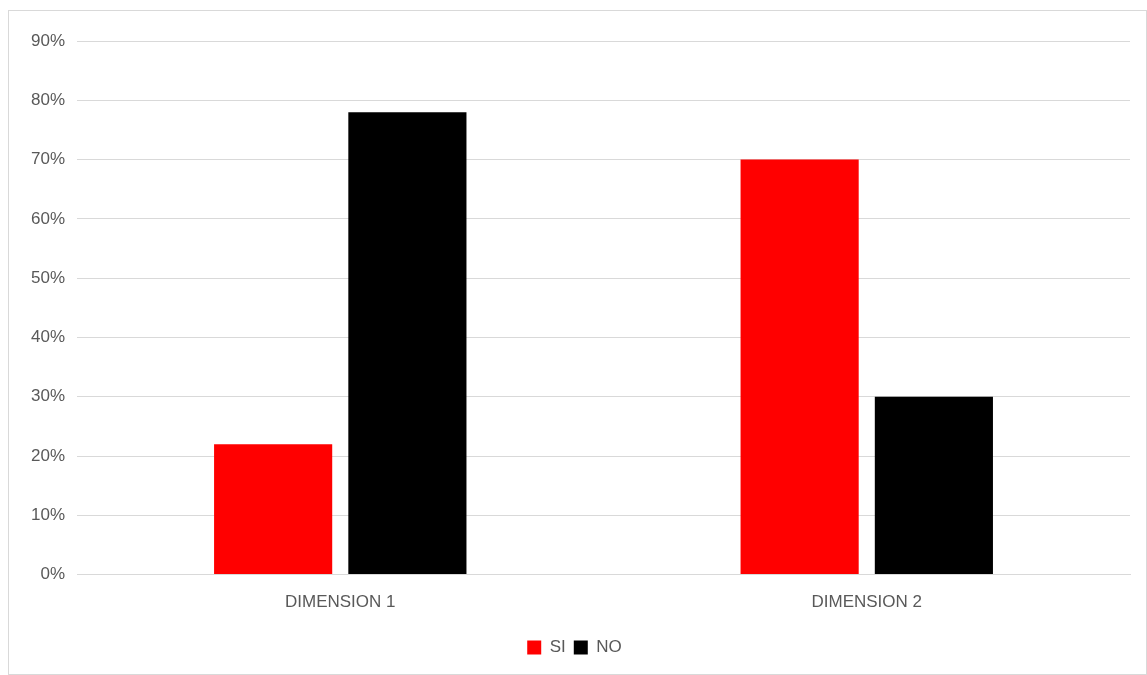  Describe the element at coordinates (867, 602) in the screenshot. I see `x-tick-label: DIMENSION 2` at that location.